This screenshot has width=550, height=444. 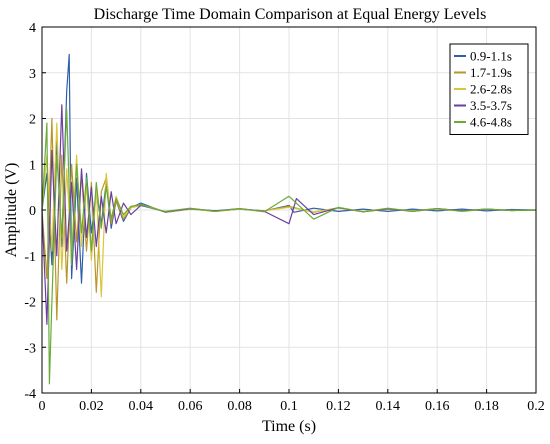 What do you see at coordinates (190, 406) in the screenshot?
I see `x-tick-label: 0.06` at bounding box center [190, 406].